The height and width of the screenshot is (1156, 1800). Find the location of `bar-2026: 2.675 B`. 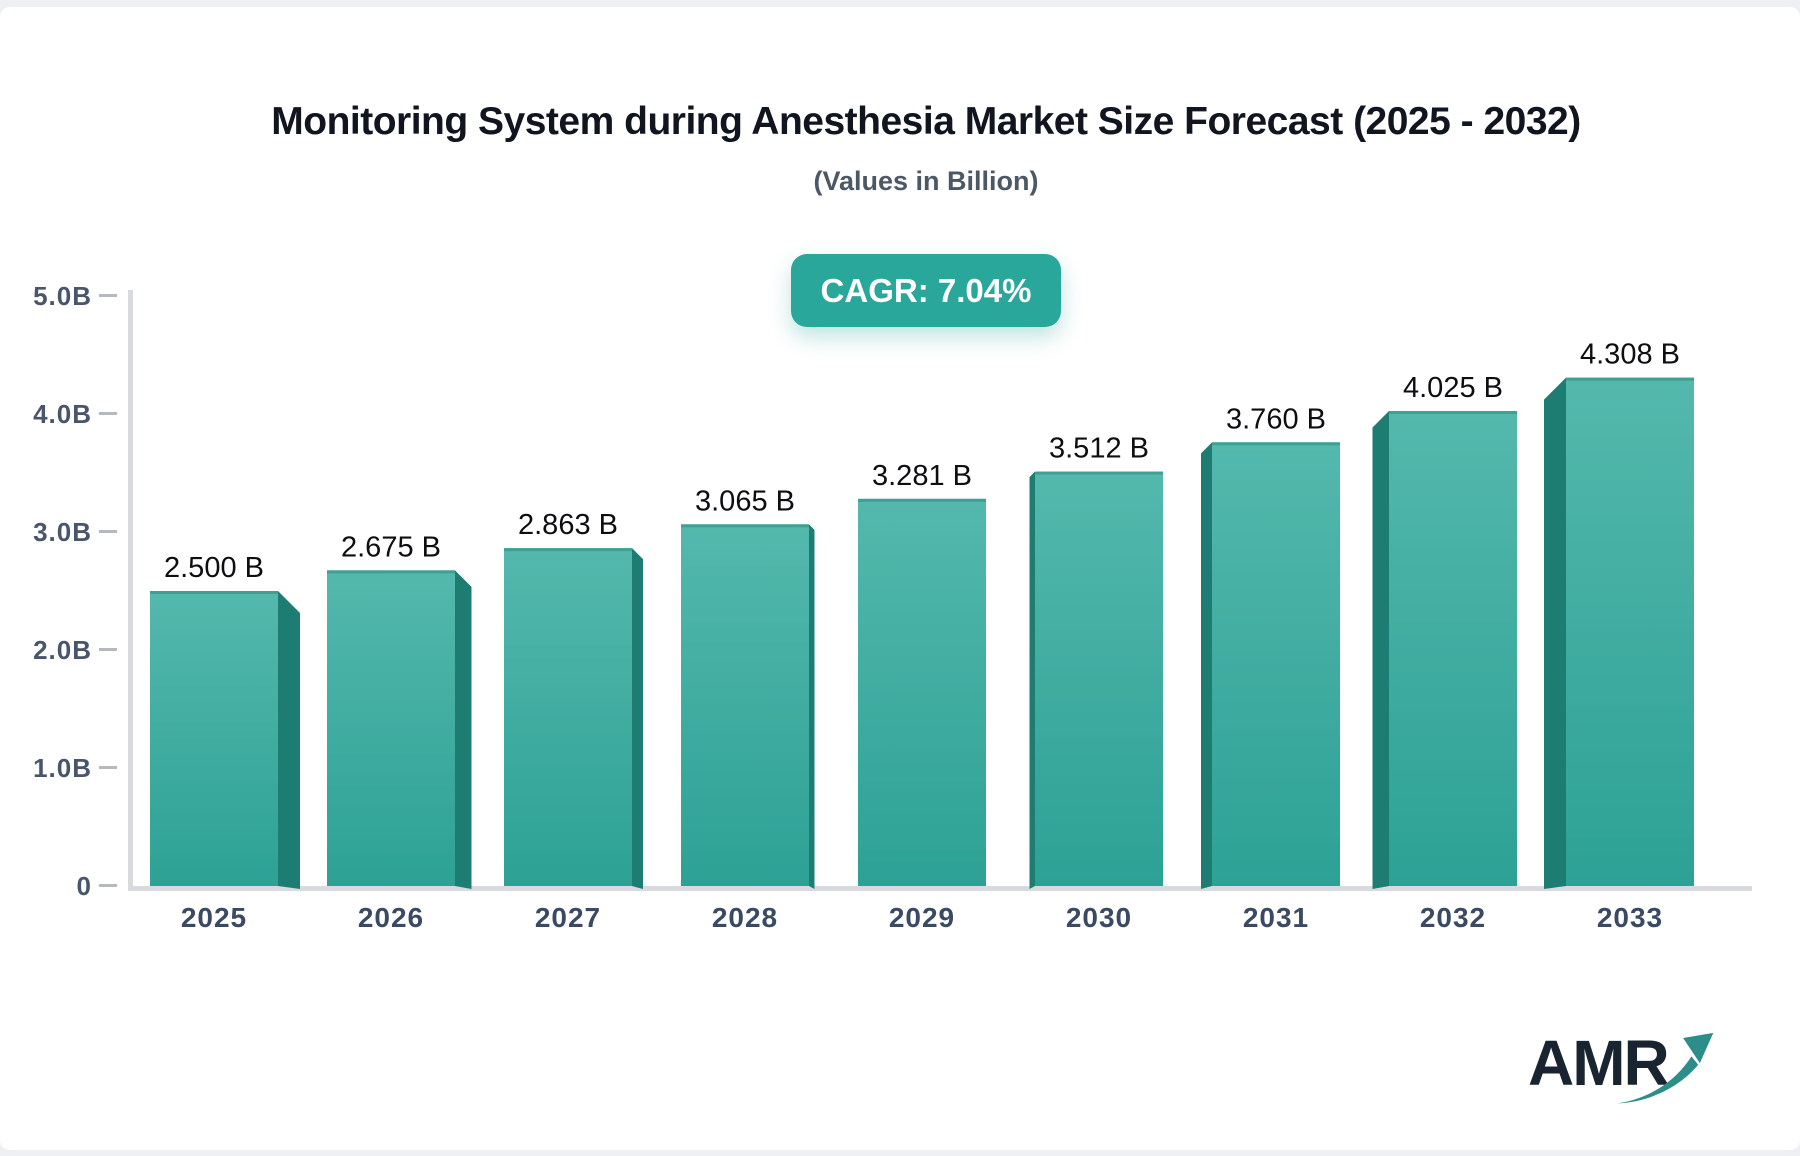

bar-2026: 2.675 B is located at coordinates (399, 710).